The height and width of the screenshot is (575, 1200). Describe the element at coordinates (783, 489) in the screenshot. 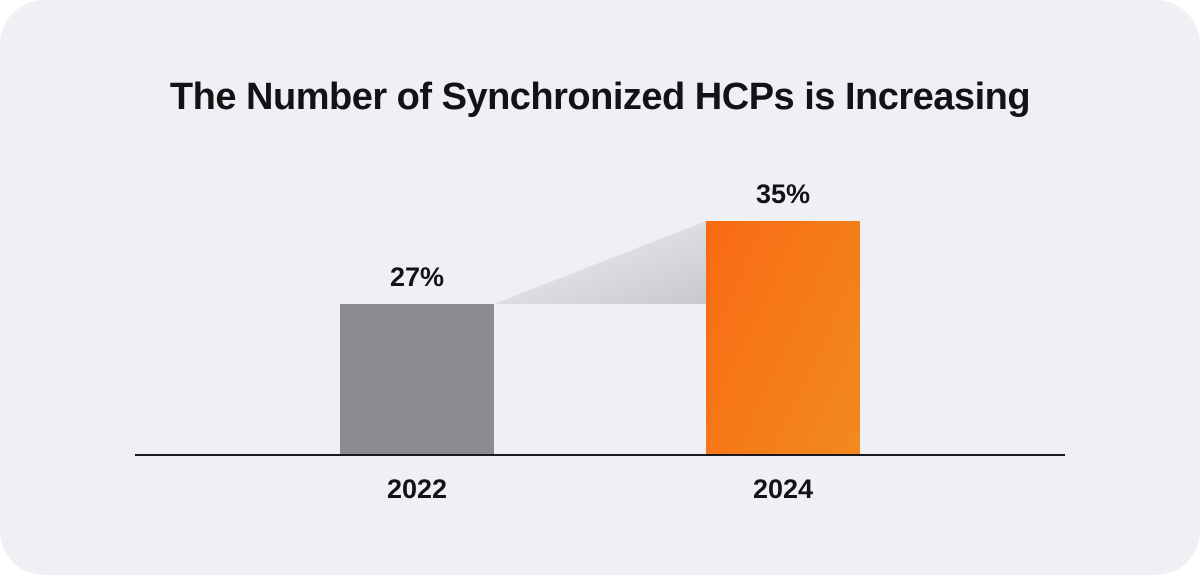

I see `x-axis-label-2024: 2024` at that location.